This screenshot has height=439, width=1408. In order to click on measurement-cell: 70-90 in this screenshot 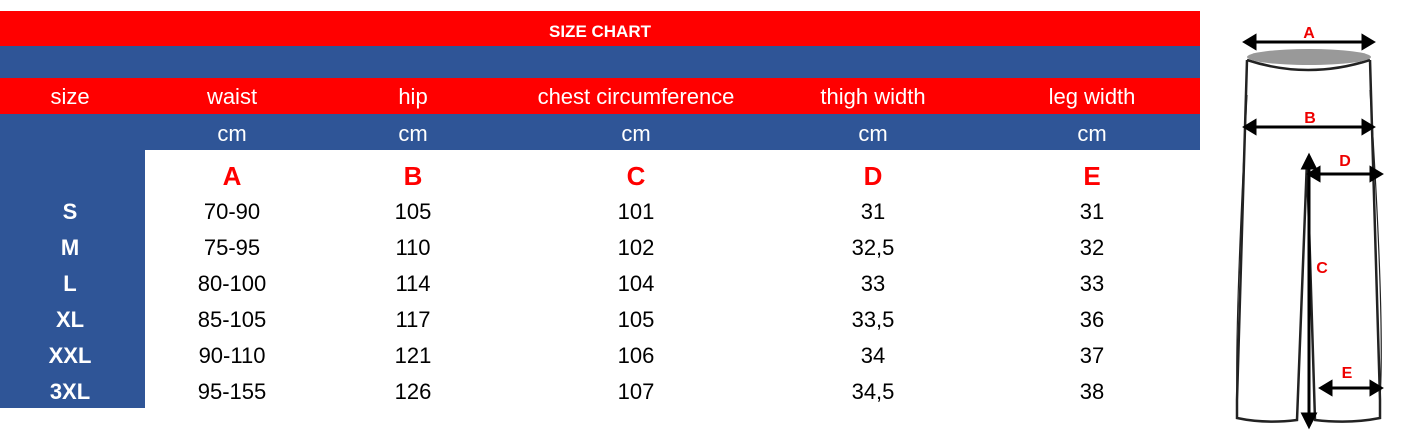, I will do `click(232, 211)`.